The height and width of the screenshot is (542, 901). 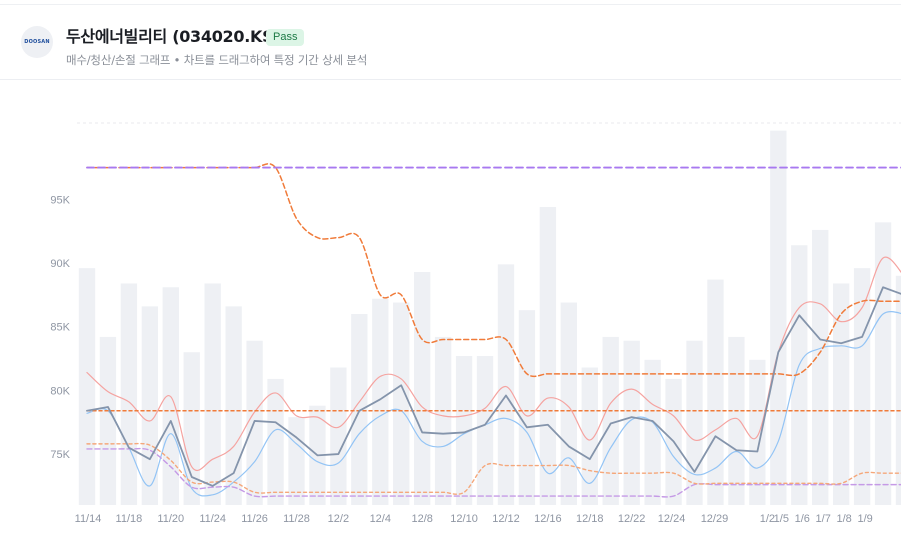 I want to click on company-logo: DOOSAN, so click(x=37, y=42).